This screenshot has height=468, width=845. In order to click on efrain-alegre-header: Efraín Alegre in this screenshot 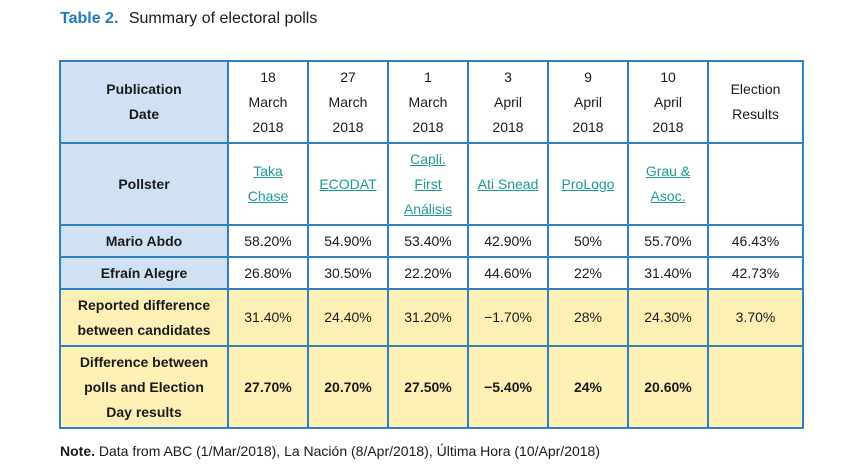, I will do `click(144, 273)`.